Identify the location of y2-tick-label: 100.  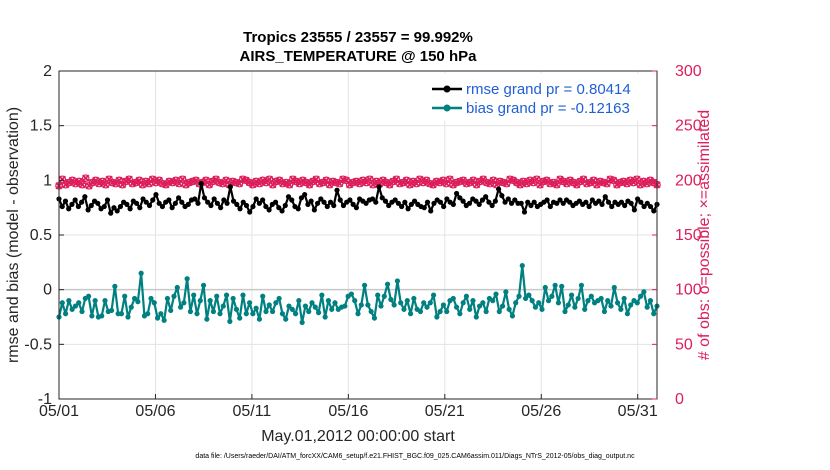
(688, 290).